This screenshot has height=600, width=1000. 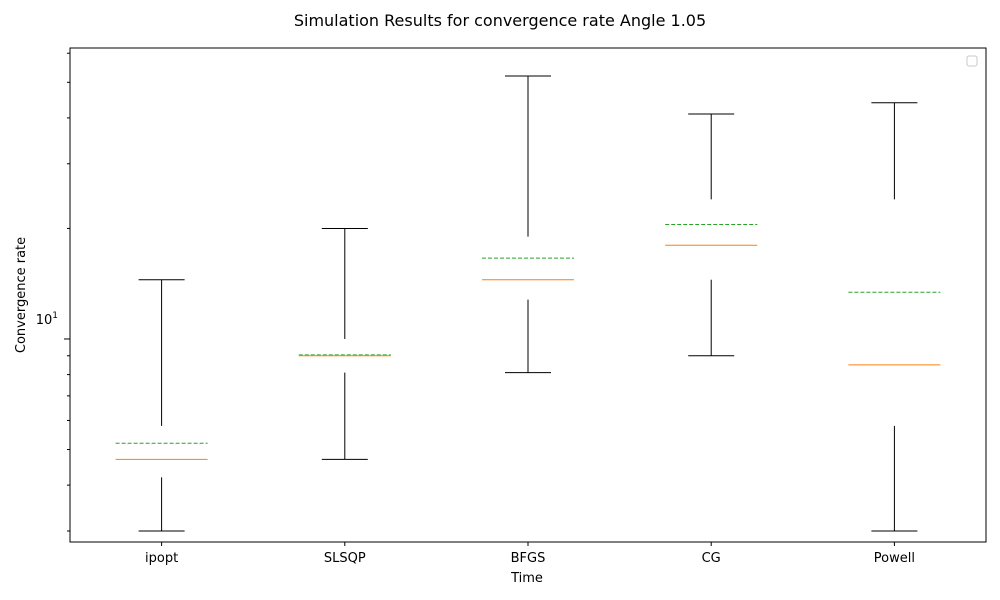 What do you see at coordinates (526, 578) in the screenshot?
I see `x-axis-label: Time` at bounding box center [526, 578].